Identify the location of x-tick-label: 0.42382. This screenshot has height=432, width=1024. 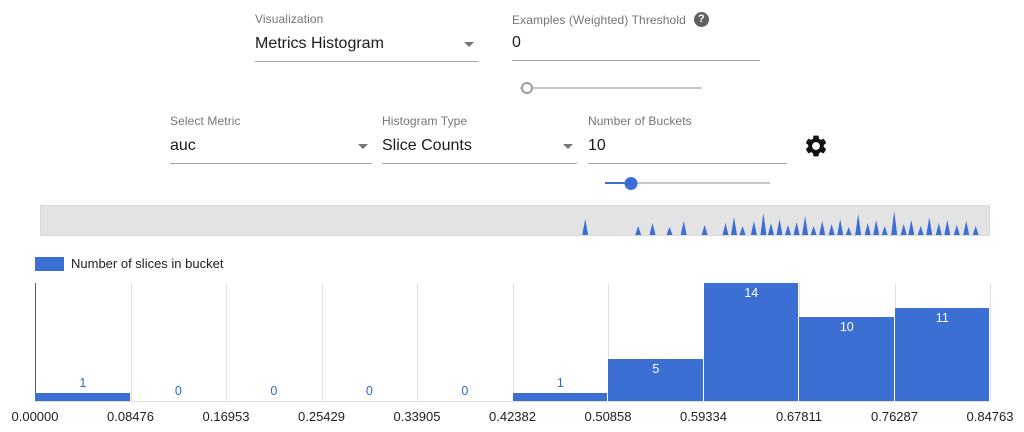
(512, 416).